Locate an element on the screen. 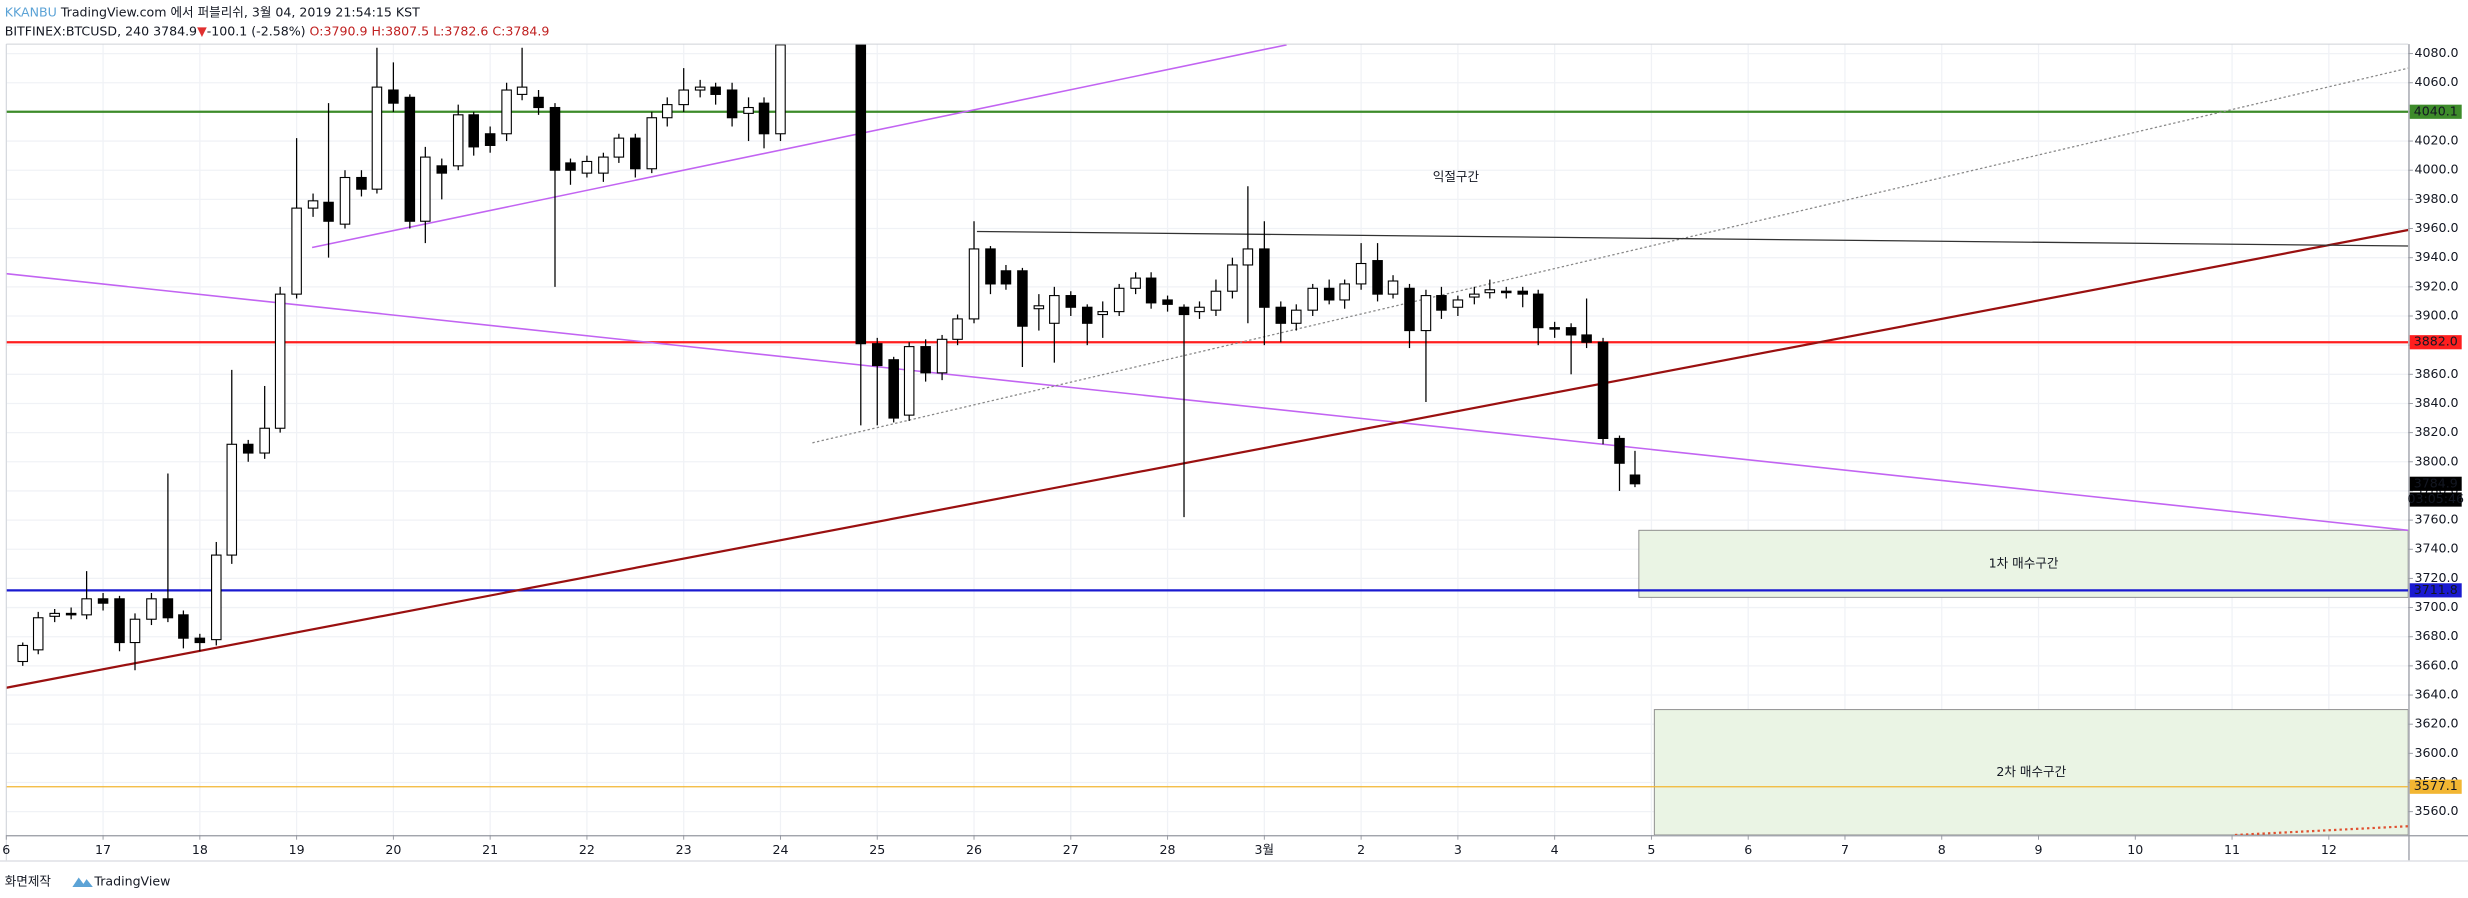  x-tick-label: 17 is located at coordinates (103, 849).